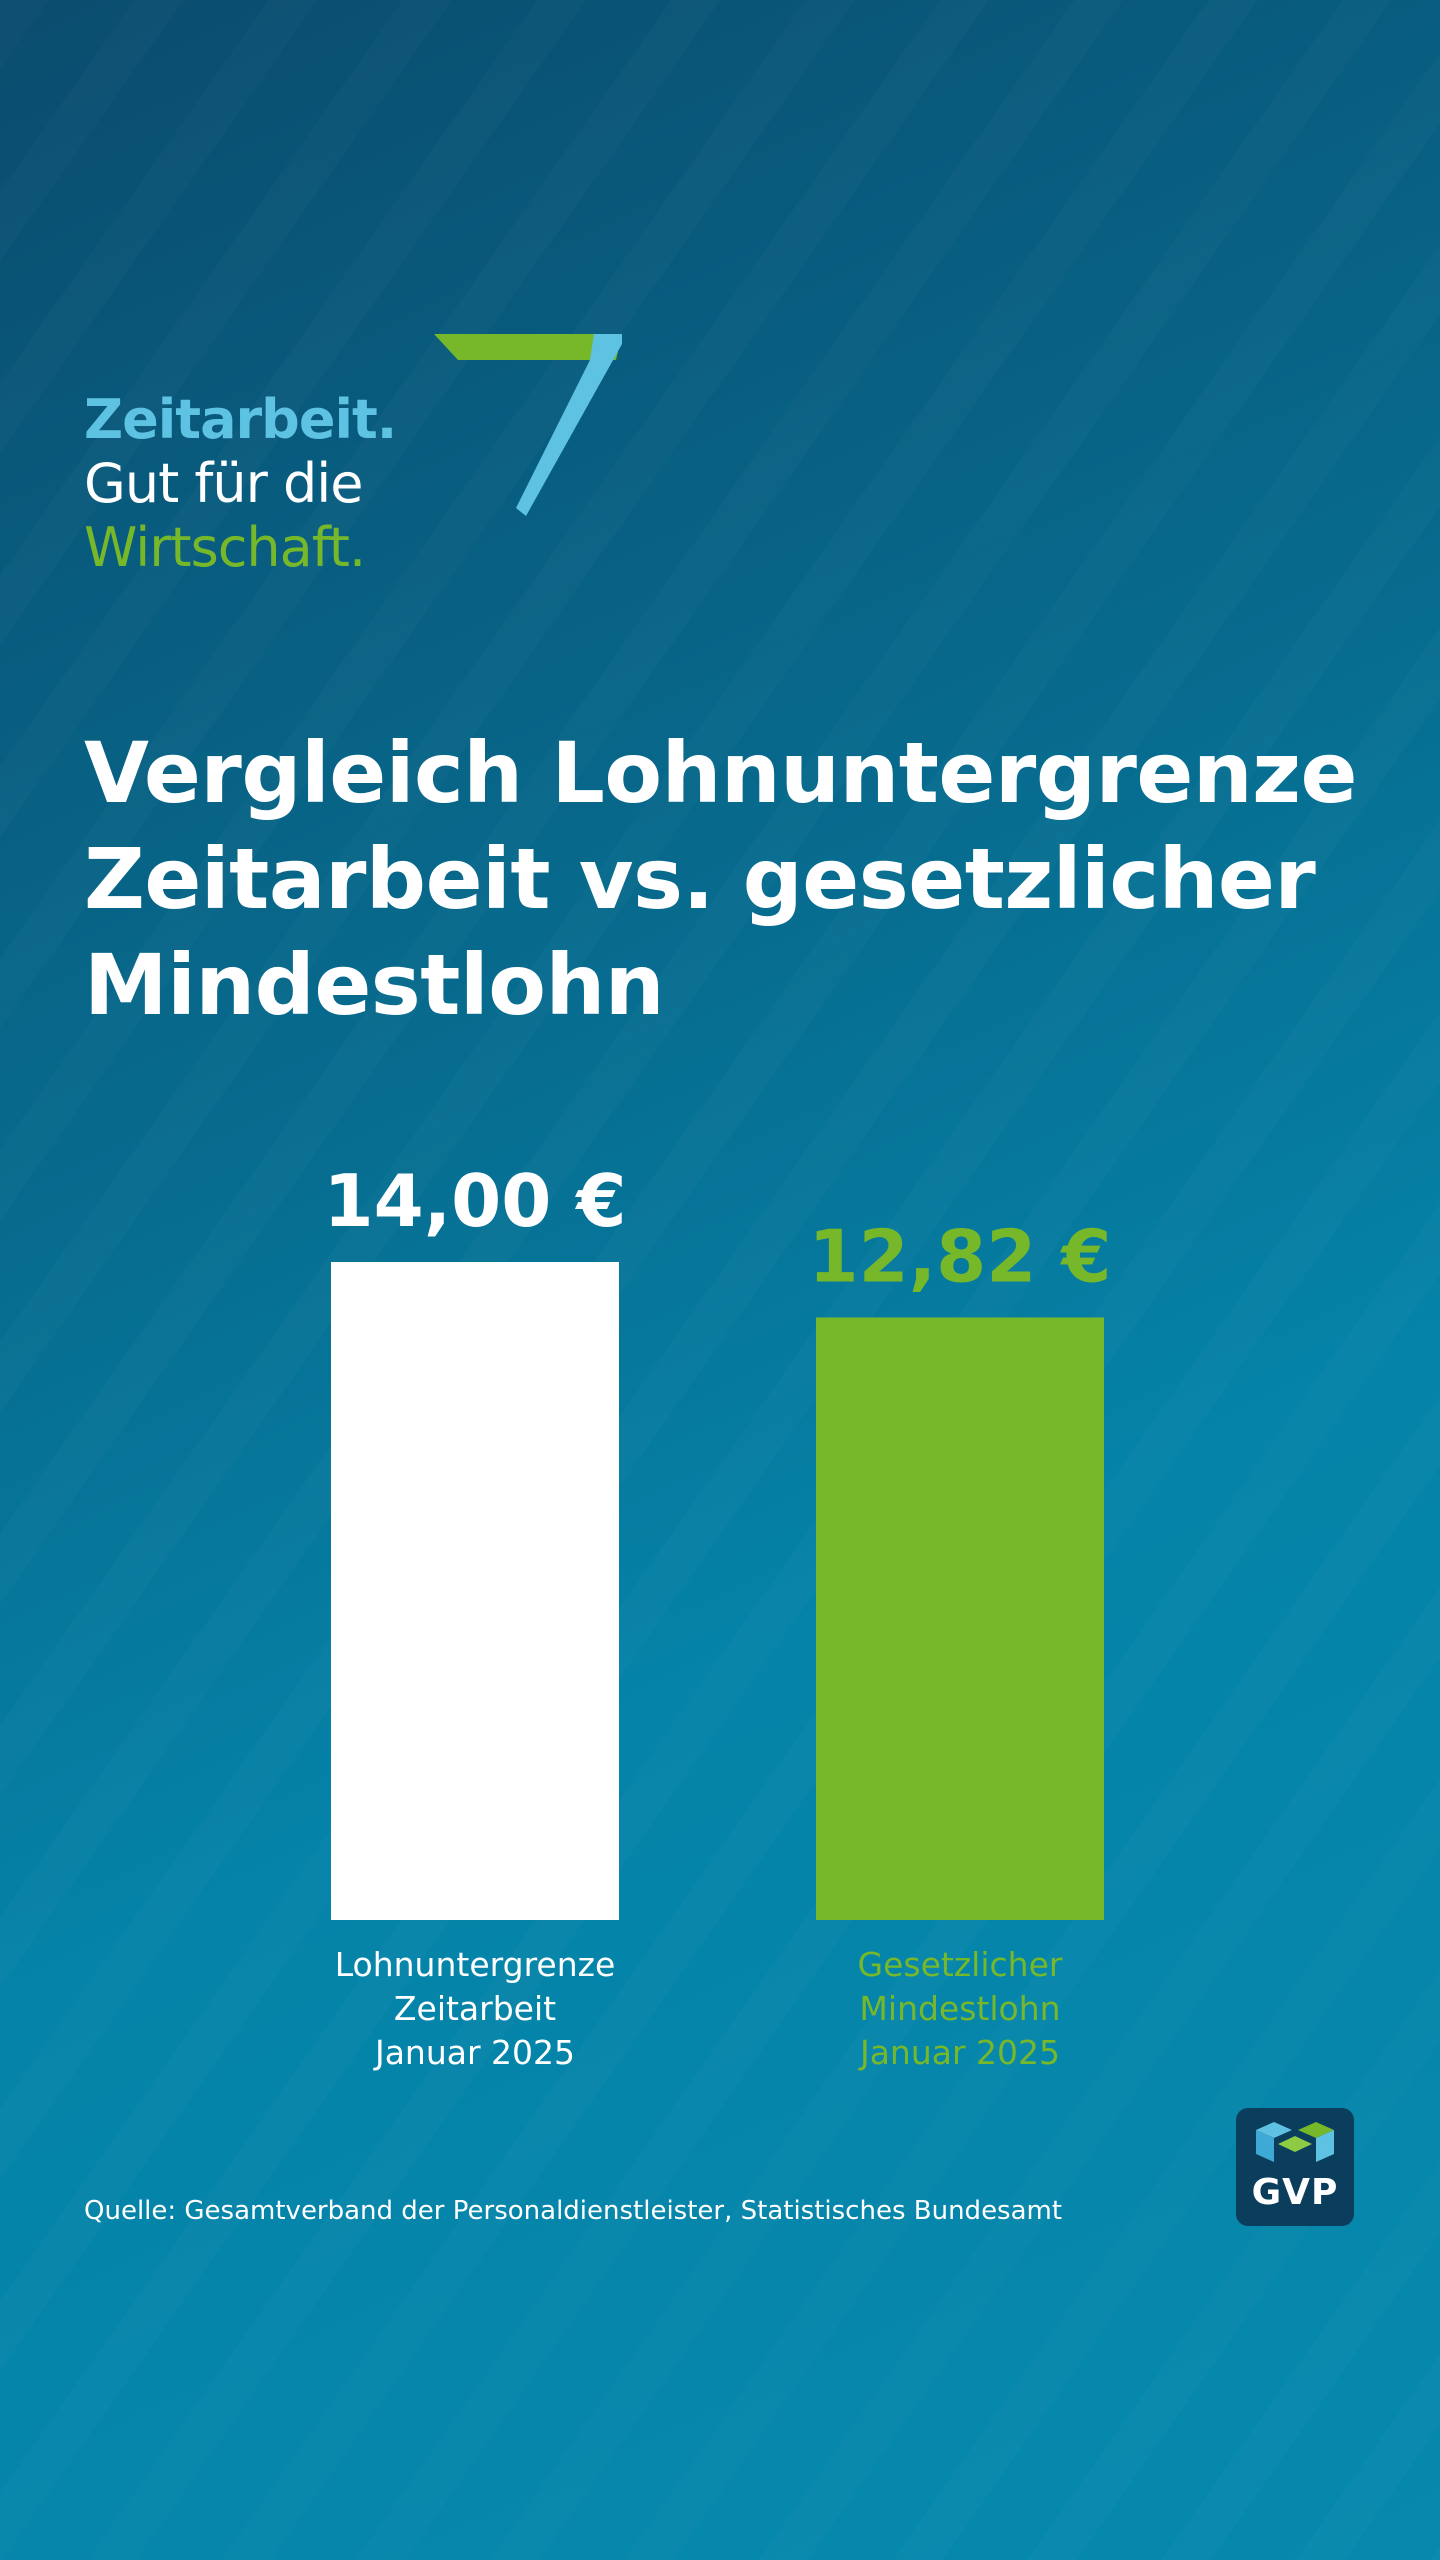 The height and width of the screenshot is (2560, 1440). I want to click on logo-line-2: Gut für die, so click(224, 483).